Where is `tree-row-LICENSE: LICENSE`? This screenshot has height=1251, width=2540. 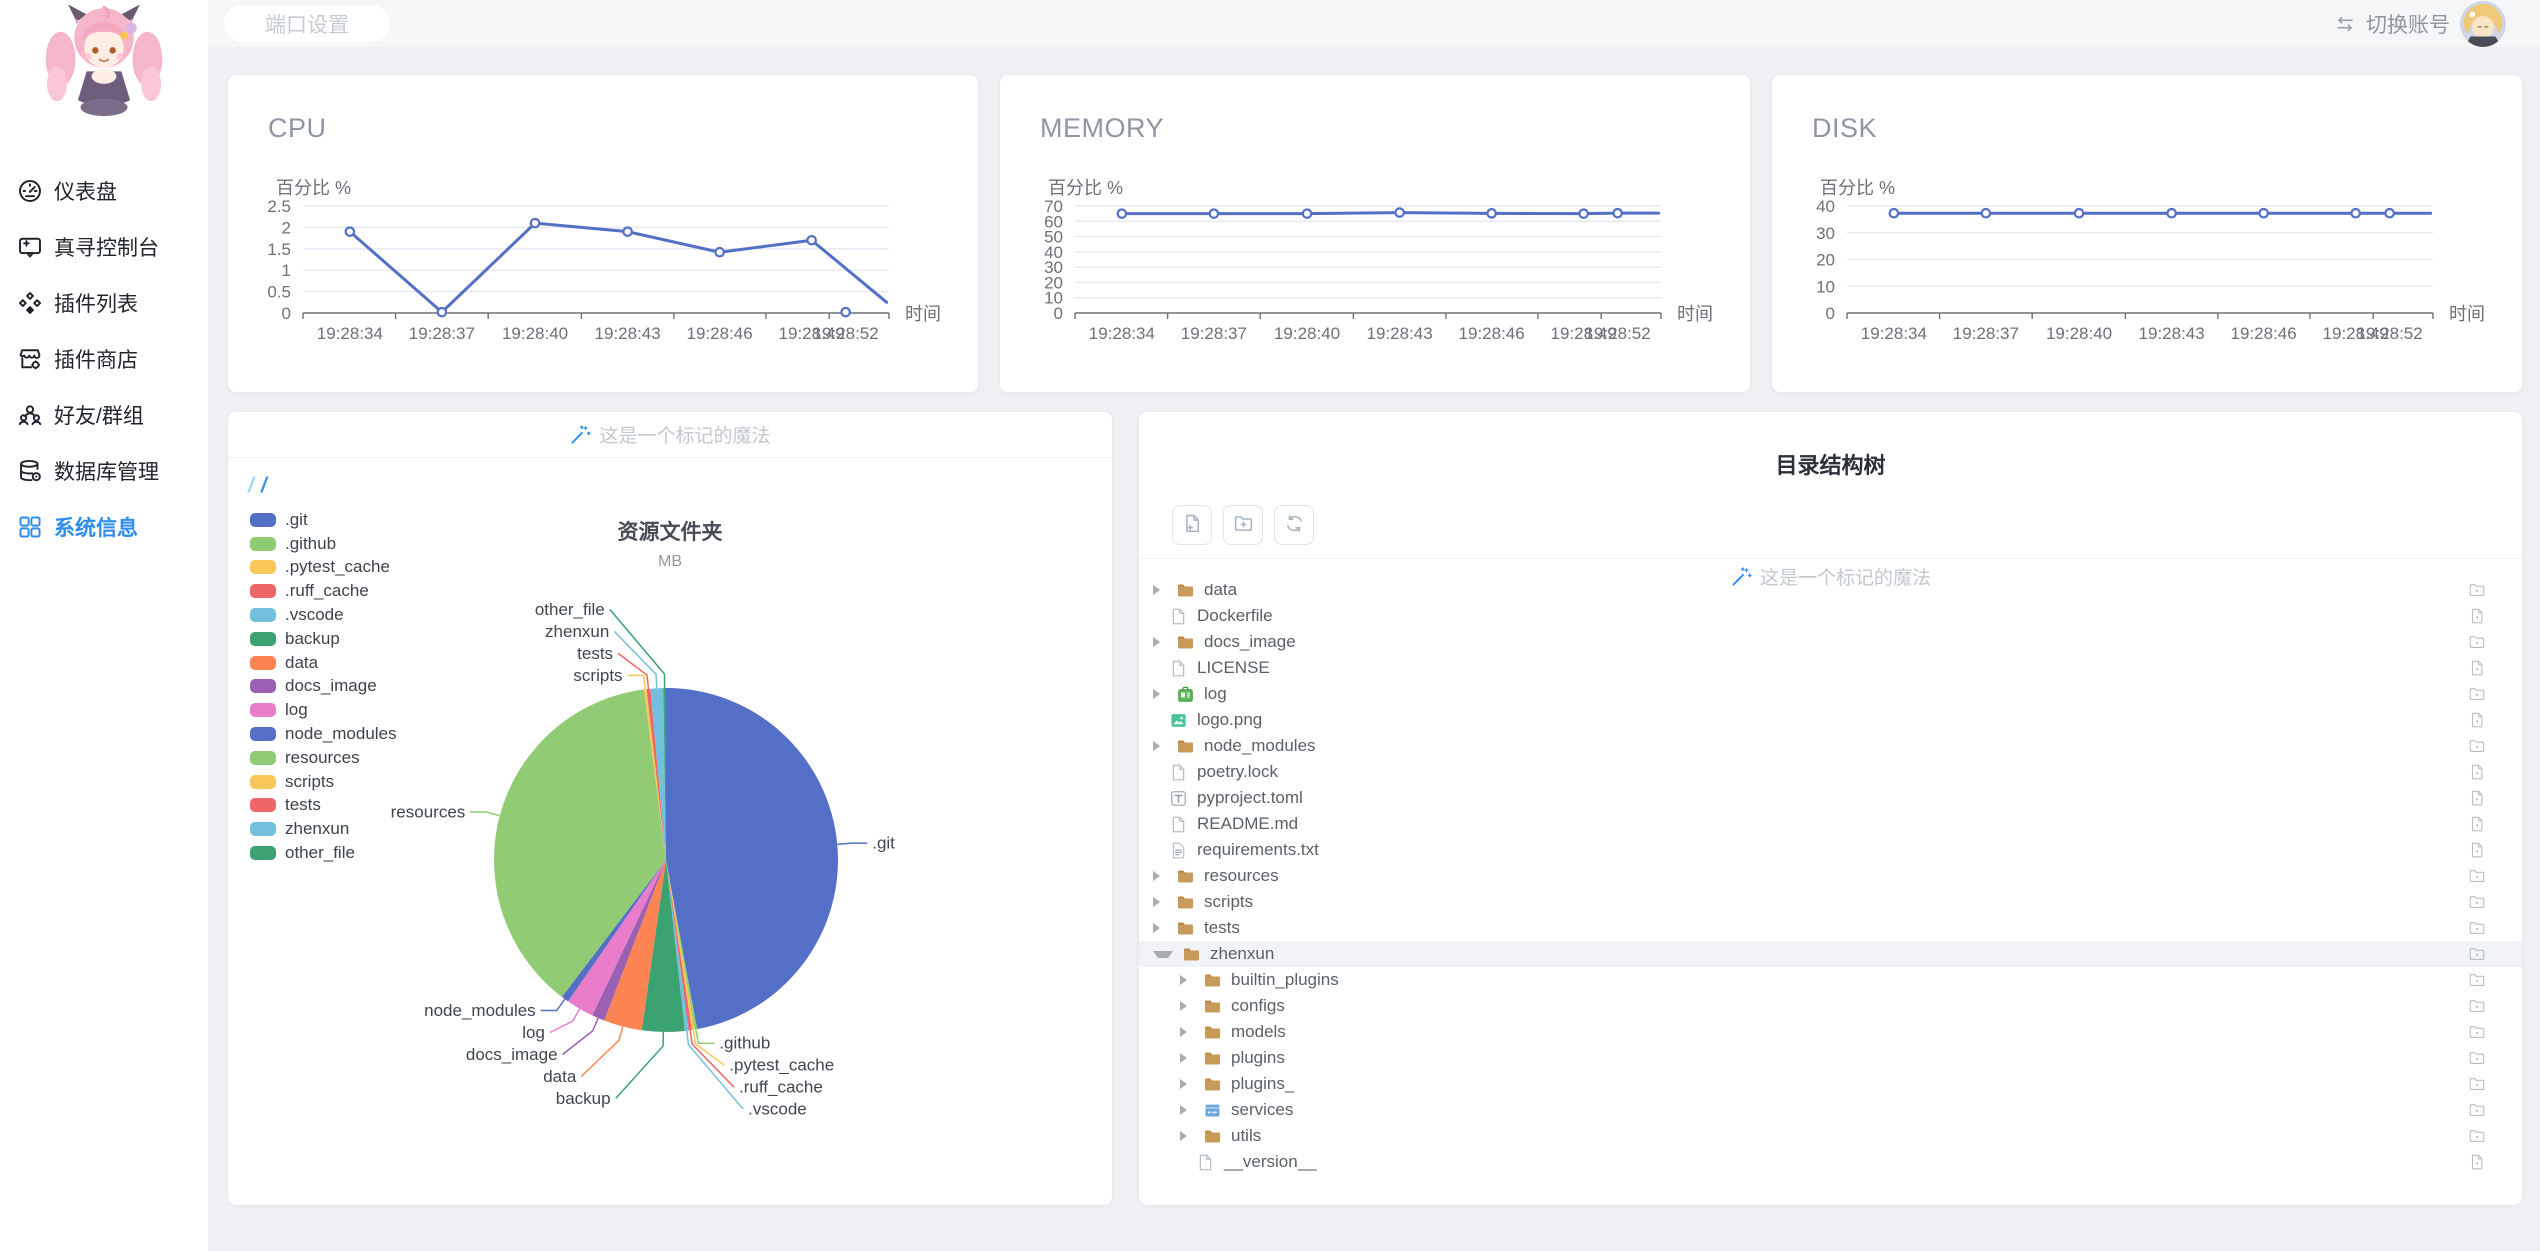
tree-row-LICENSE: LICENSE is located at coordinates (1830, 668).